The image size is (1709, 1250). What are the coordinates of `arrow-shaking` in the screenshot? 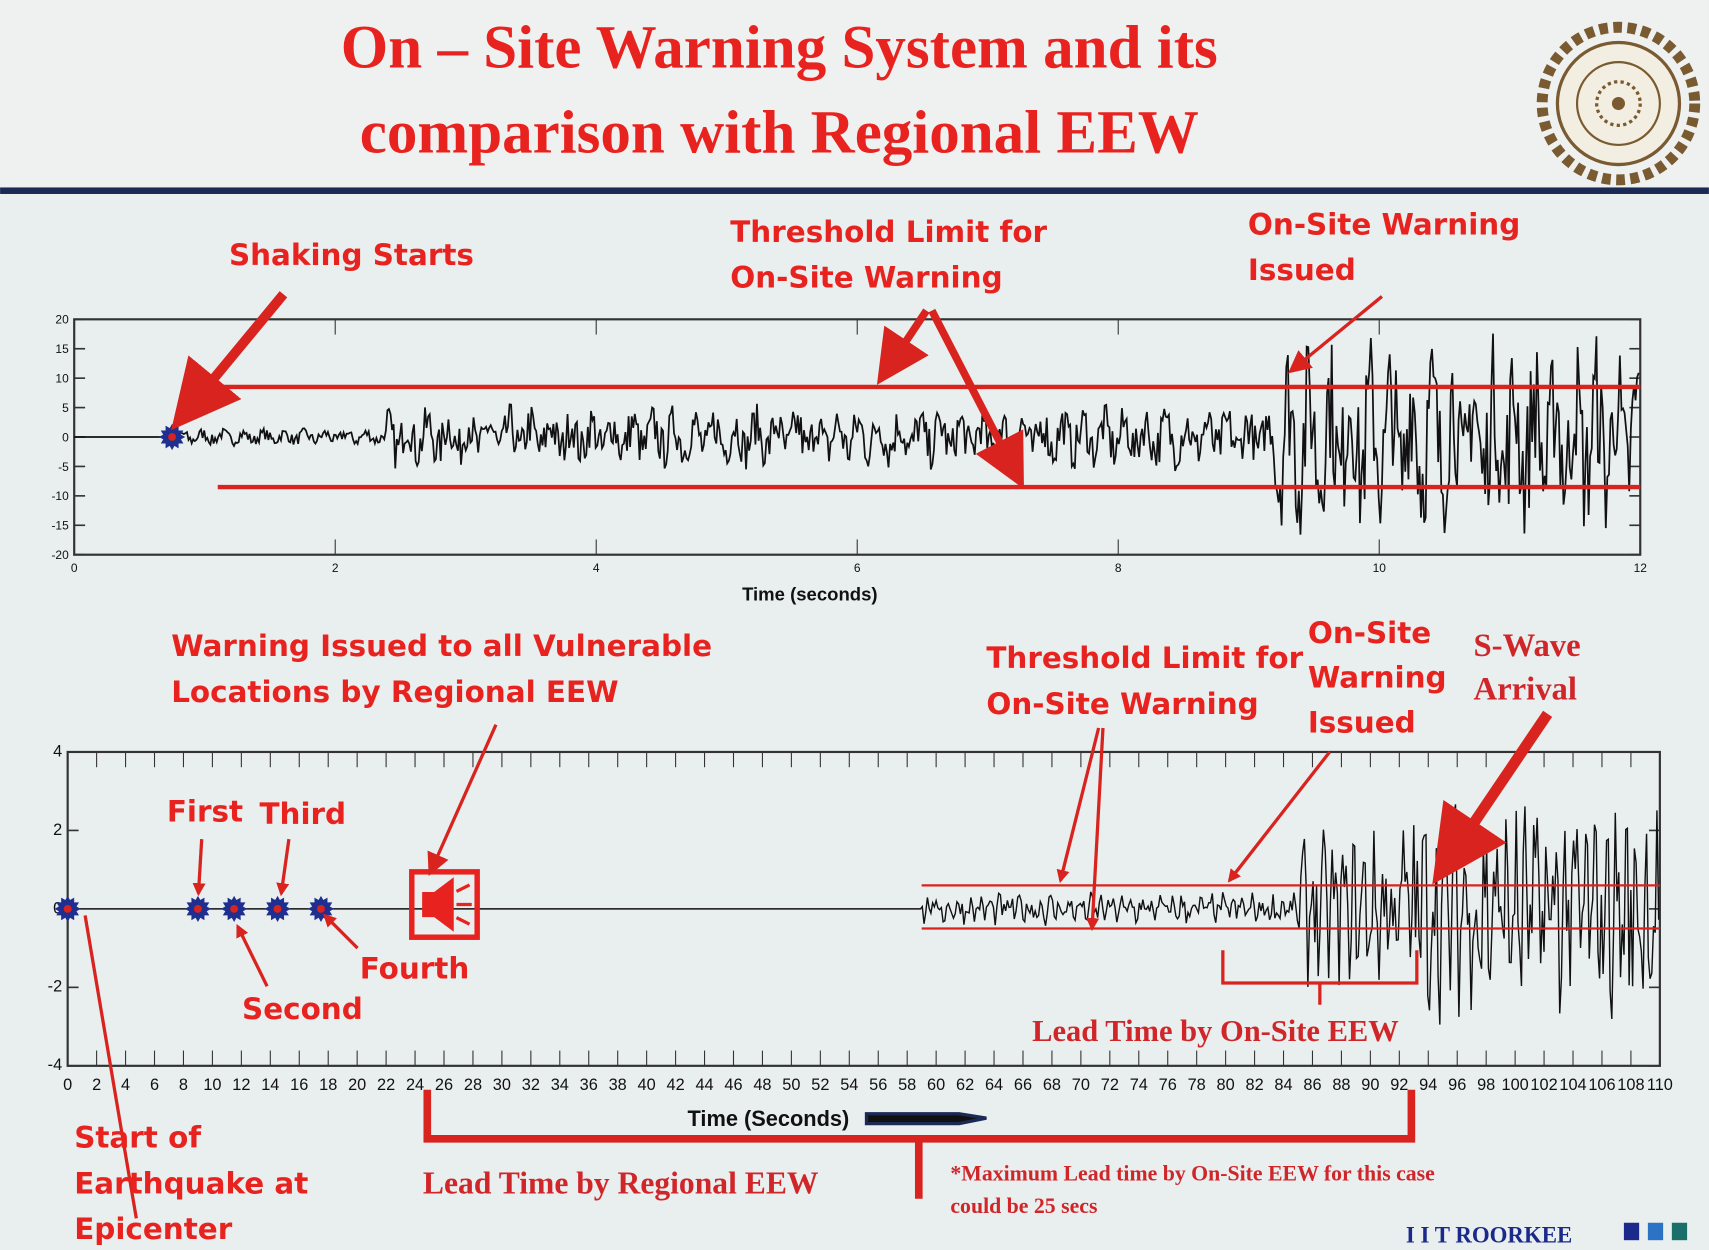 It's located at (229, 361).